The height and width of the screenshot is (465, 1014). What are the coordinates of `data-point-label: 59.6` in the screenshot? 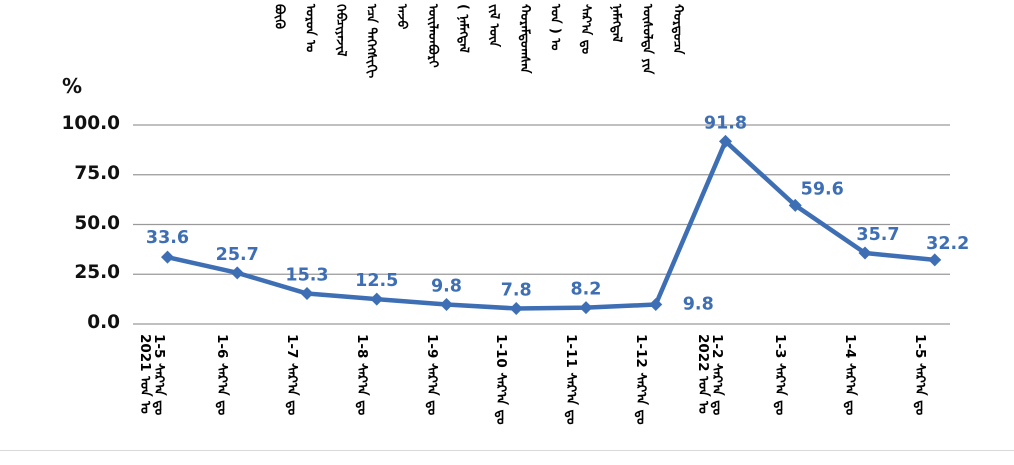 It's located at (822, 189).